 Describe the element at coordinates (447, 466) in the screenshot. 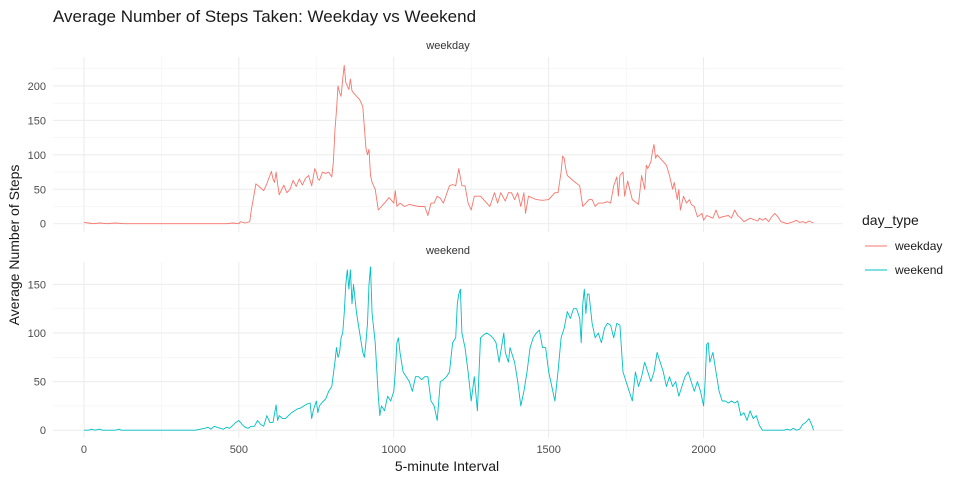

I see `x-axis-title: 5-minute Interval` at that location.